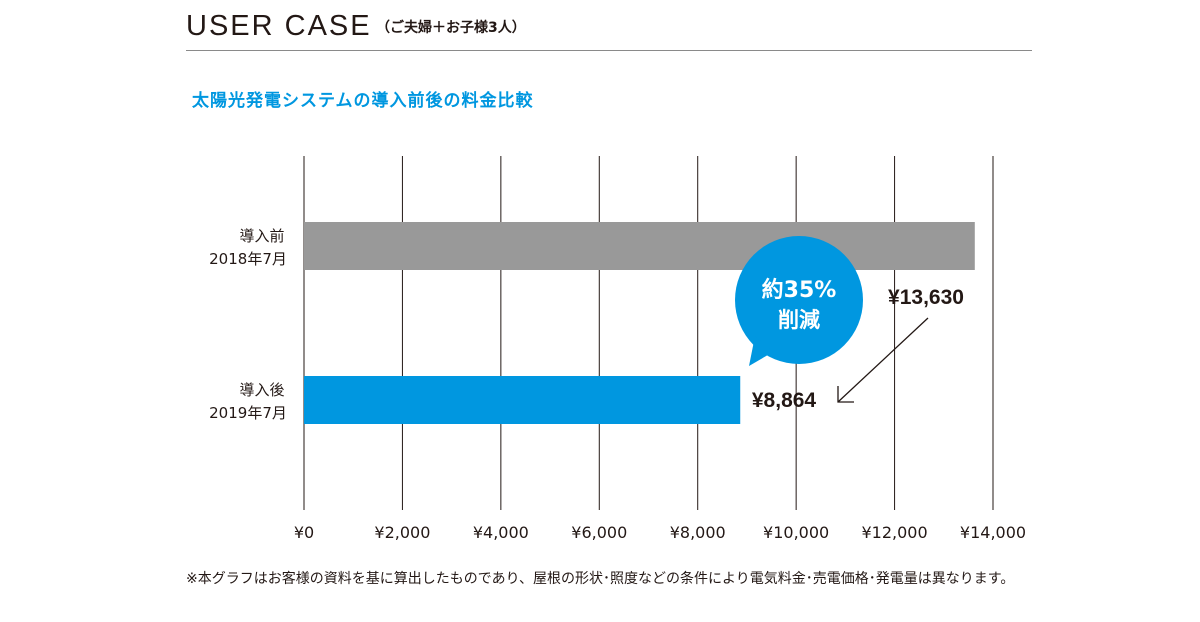 This screenshot has width=1200, height=622. I want to click on x-tick-label: ¥0, so click(304, 532).